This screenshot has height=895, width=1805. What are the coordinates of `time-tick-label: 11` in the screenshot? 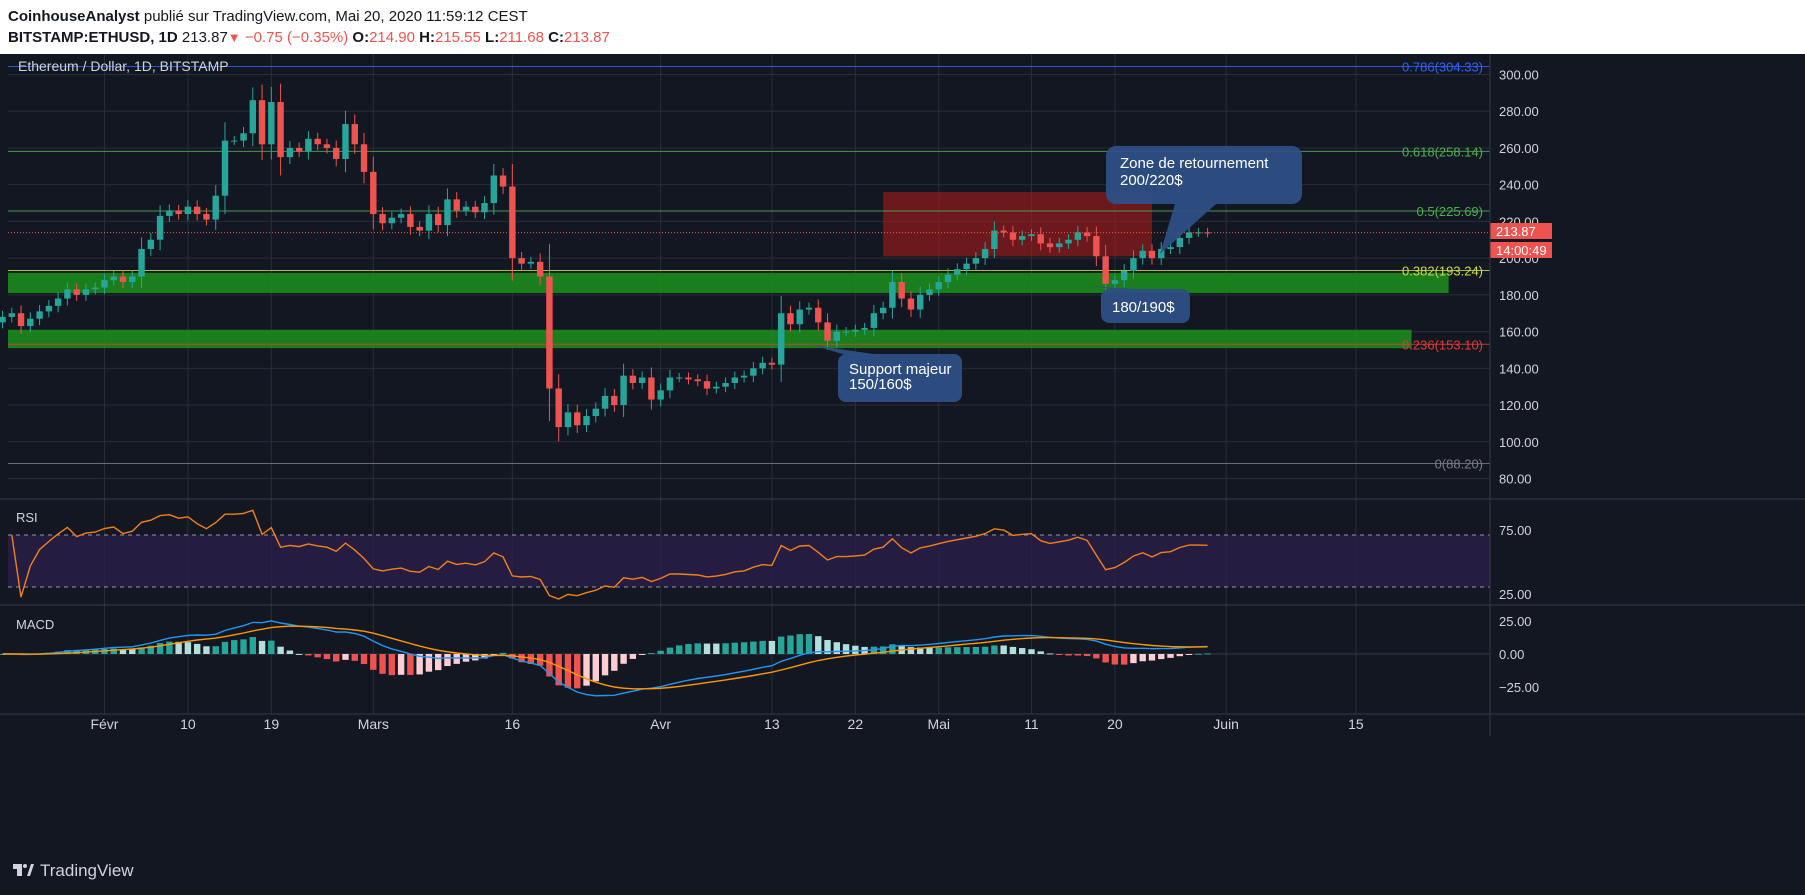 It's located at (1031, 724).